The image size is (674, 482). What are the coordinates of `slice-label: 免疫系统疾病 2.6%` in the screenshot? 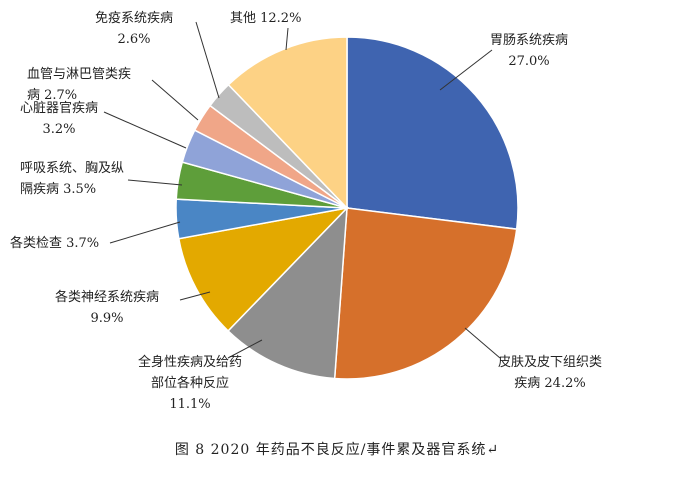 It's located at (134, 29).